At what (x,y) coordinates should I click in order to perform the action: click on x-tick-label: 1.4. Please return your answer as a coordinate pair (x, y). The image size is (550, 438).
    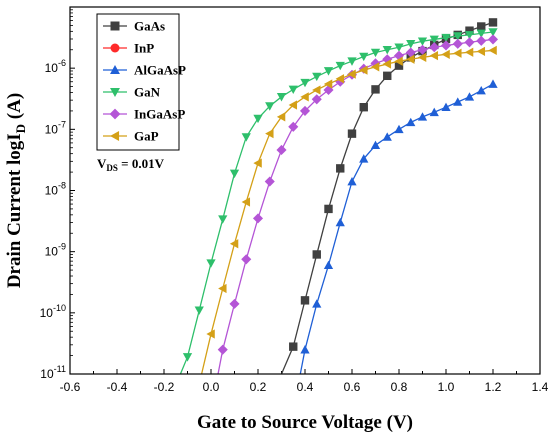
    Looking at the image, I should click on (540, 387).